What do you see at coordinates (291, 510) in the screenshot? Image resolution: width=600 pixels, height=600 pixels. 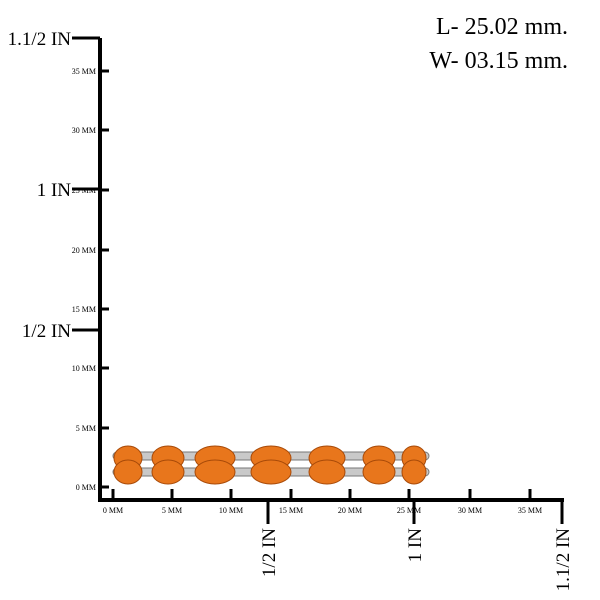 I see `h-mm-label: 15 MM` at bounding box center [291, 510].